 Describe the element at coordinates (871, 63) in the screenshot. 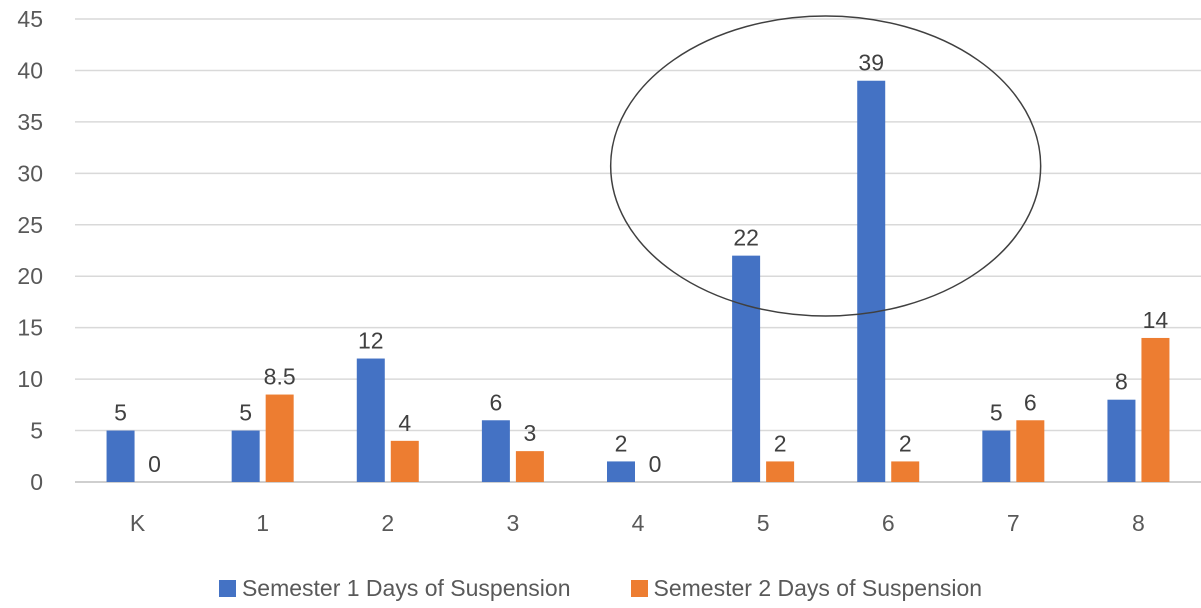

I see `data-label: 39` at that location.